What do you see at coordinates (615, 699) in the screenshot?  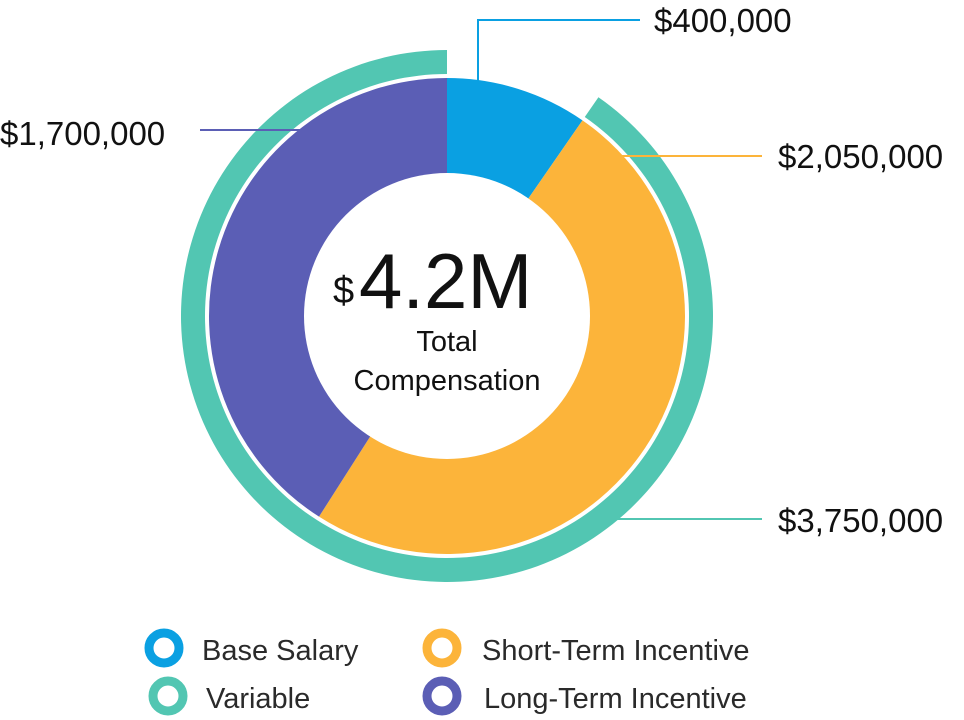 I see `legend-label-long-term-incentive: Long-Term Incentive` at bounding box center [615, 699].